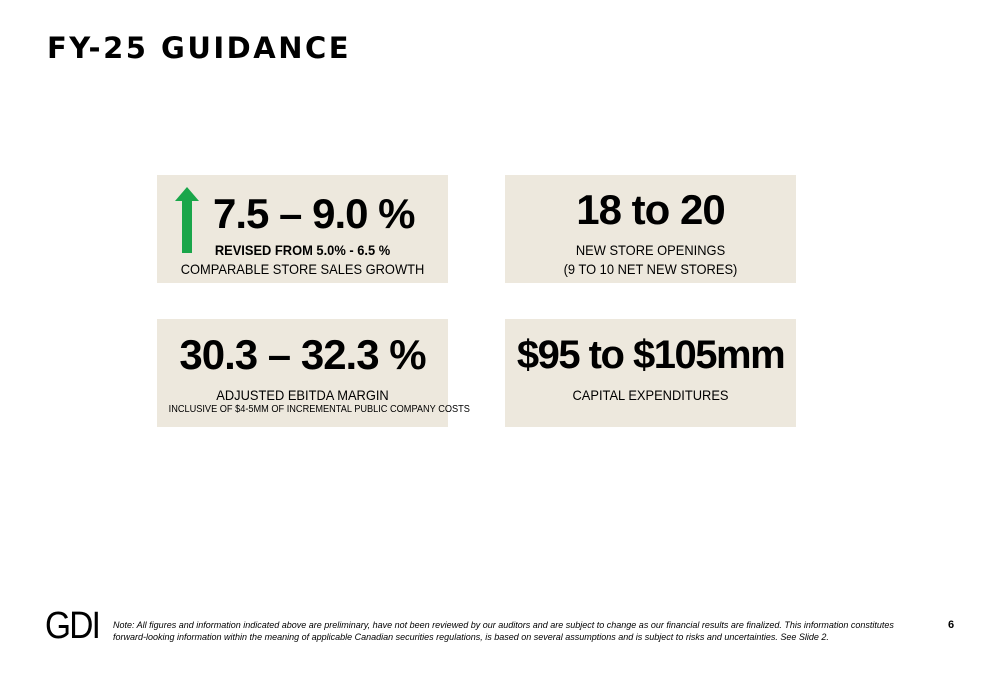 The height and width of the screenshot is (685, 1000). What do you see at coordinates (650, 395) in the screenshot?
I see `capex-label: CAPITAL EXPENDITURES` at bounding box center [650, 395].